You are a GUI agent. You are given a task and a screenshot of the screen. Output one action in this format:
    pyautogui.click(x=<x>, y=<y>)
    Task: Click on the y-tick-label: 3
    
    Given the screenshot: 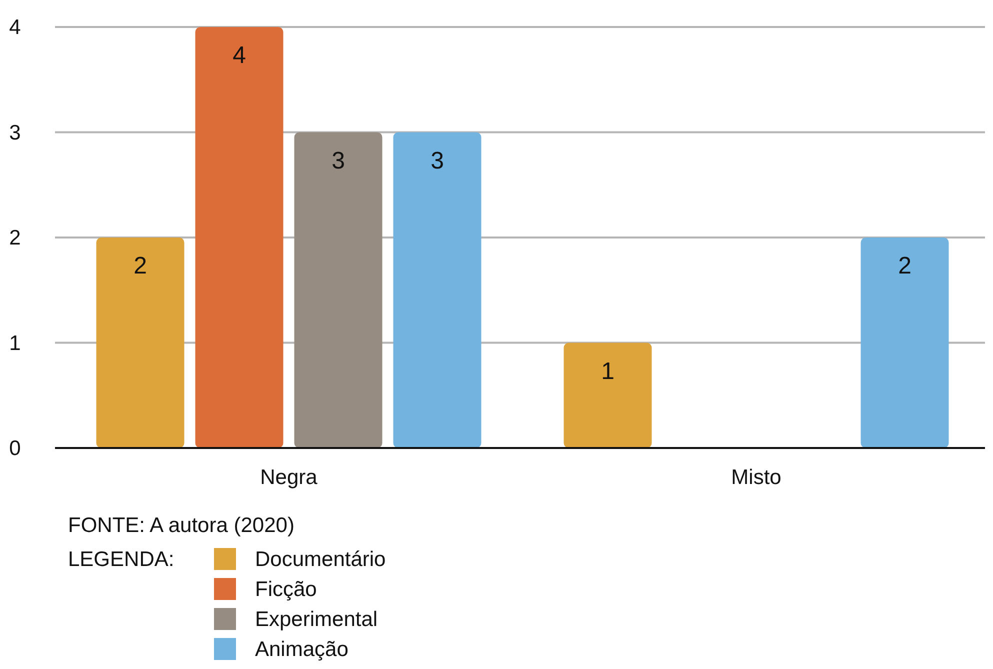 What is the action you would take?
    pyautogui.click(x=15, y=132)
    